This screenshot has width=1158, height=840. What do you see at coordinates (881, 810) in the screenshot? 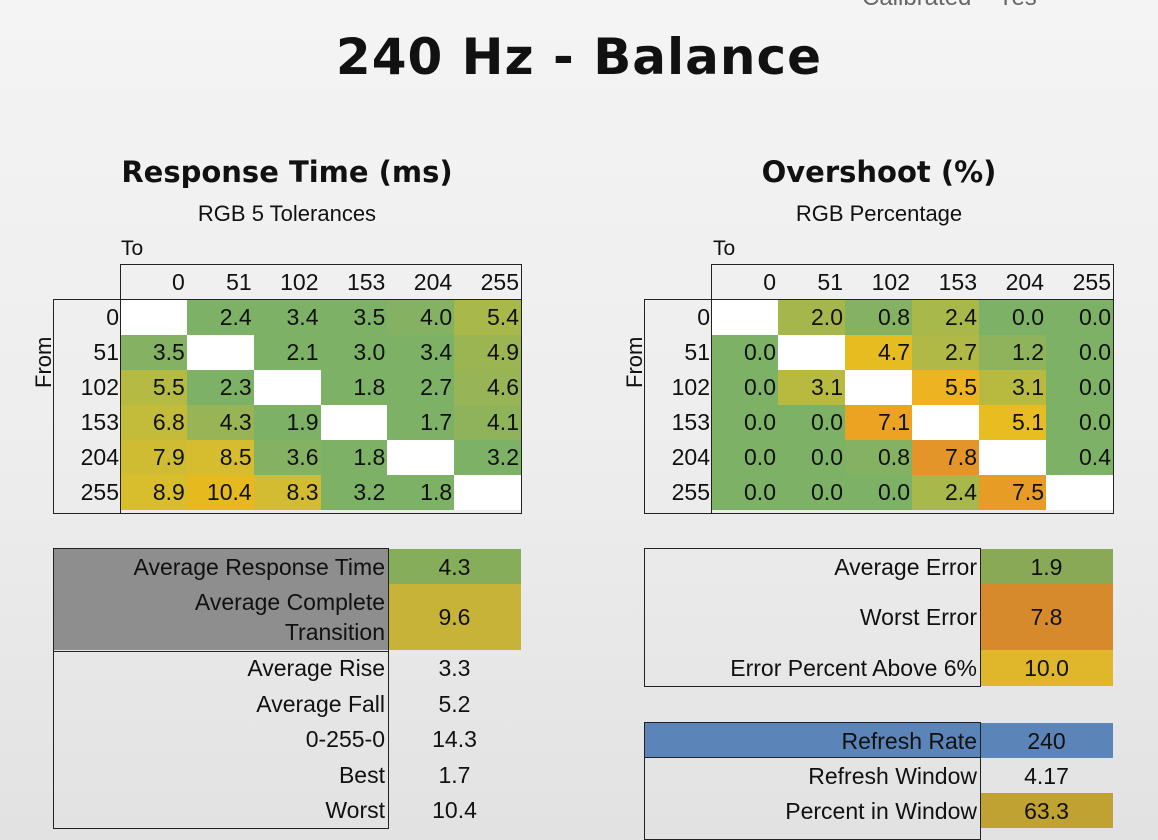
I see `percent-window-label: Percent in Window` at bounding box center [881, 810].